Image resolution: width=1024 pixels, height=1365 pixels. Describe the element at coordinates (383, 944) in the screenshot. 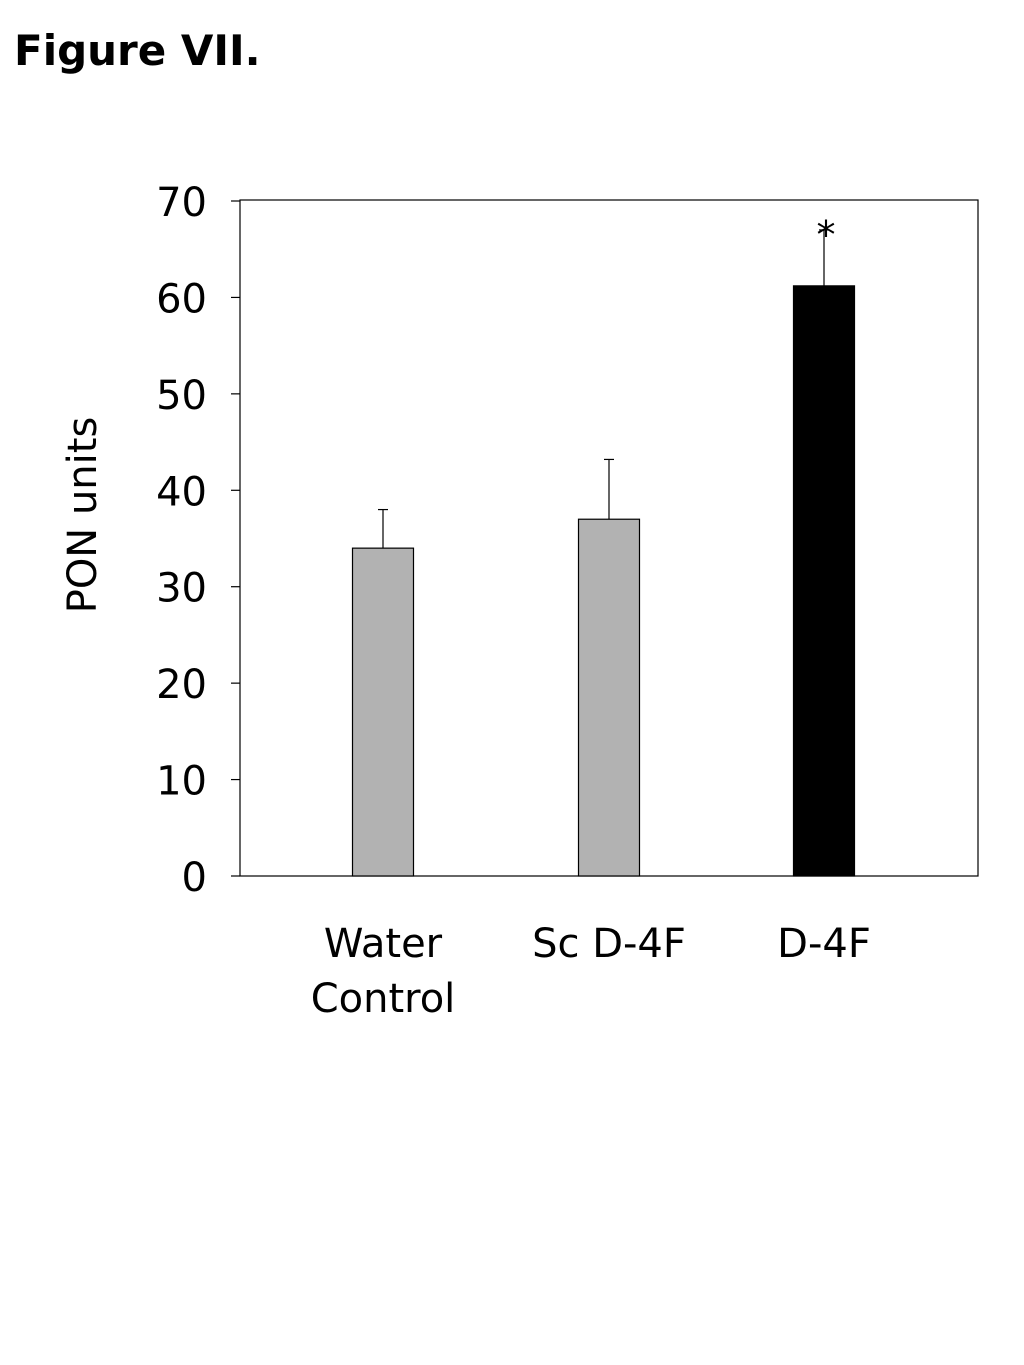

I see `x-tick-label-line: Water` at that location.